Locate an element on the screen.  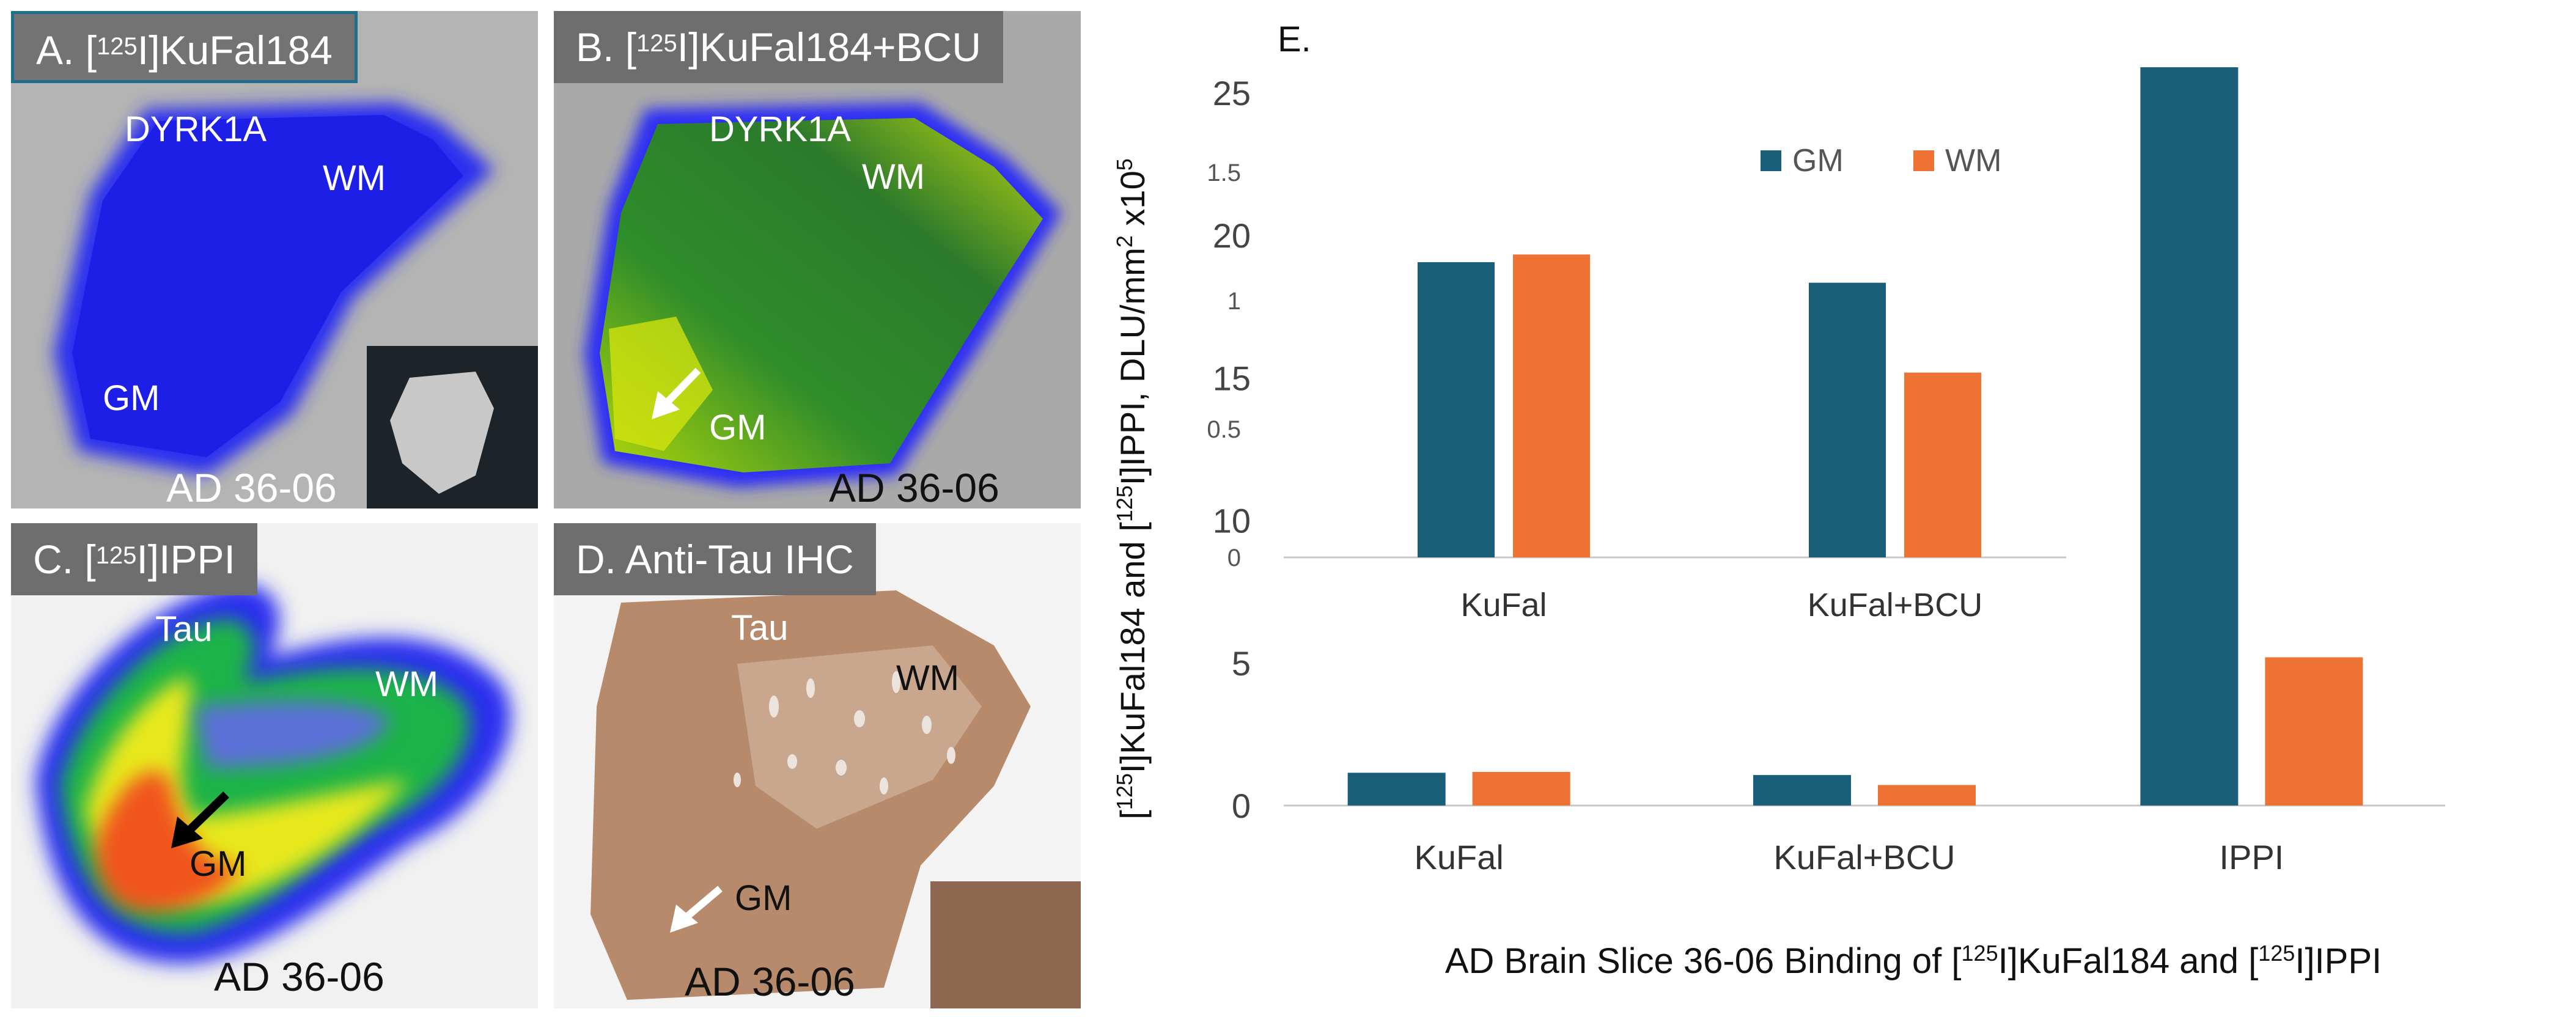
y-tick-label: 15 is located at coordinates (1232, 378).